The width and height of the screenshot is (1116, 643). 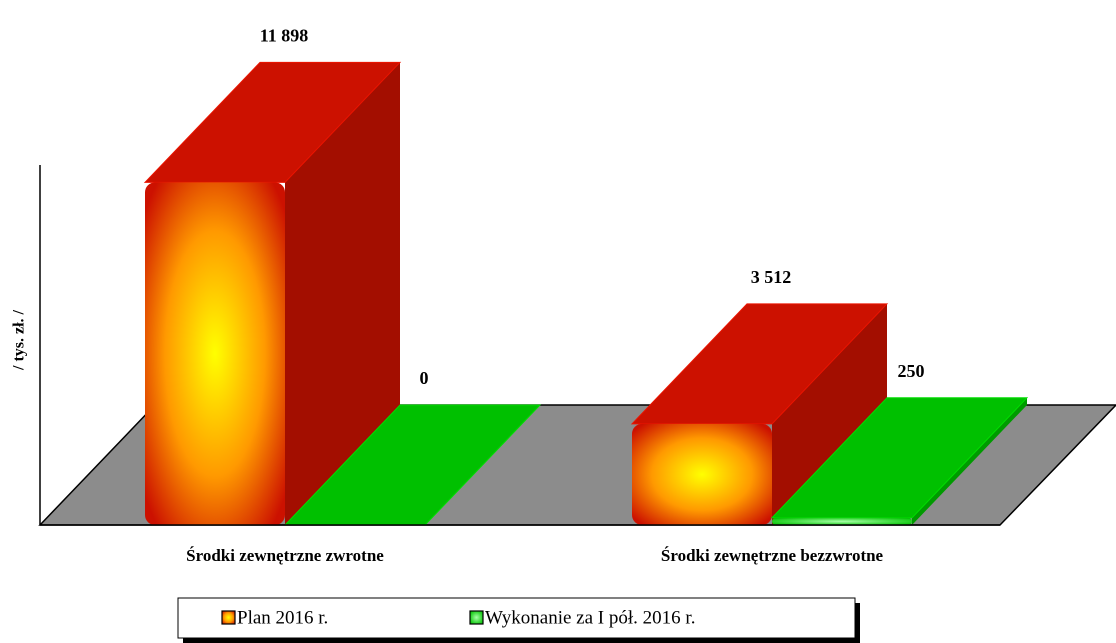 I want to click on x-tick-label: Środki zewnętrzne bezzwrotne, so click(x=772, y=555).